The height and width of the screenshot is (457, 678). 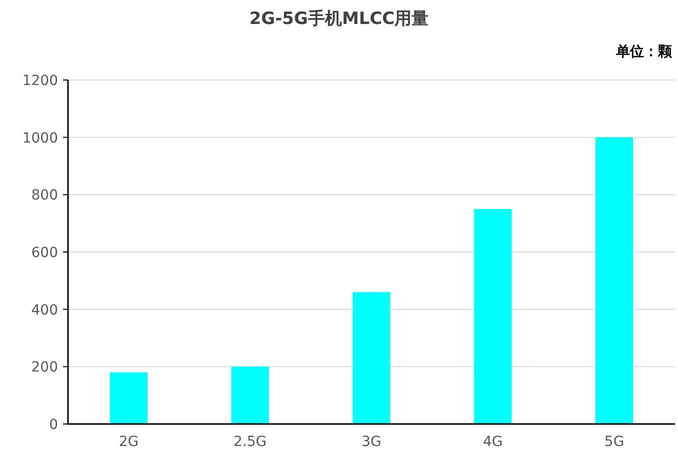 What do you see at coordinates (40, 81) in the screenshot?
I see `y-tick-label: 1200` at bounding box center [40, 81].